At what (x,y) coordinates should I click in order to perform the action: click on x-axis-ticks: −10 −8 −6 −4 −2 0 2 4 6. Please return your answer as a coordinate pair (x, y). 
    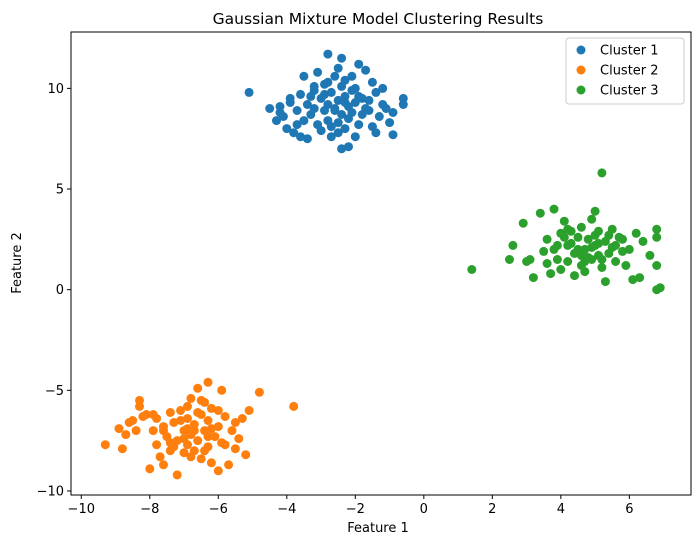
    Looking at the image, I should click on (350, 506).